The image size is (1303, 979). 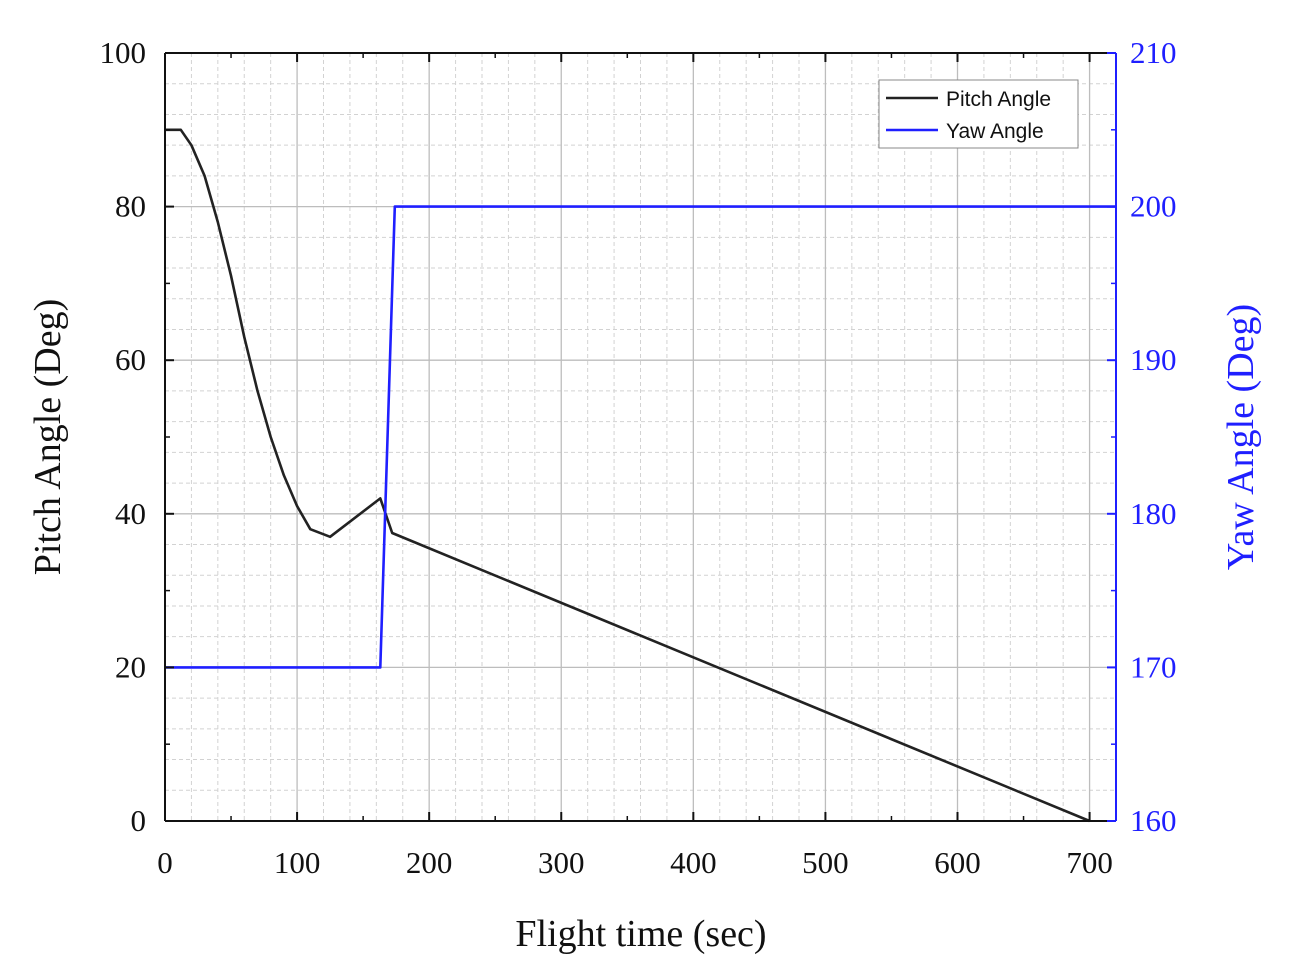 I want to click on y2-tick-label: 160, so click(x=1153, y=820).